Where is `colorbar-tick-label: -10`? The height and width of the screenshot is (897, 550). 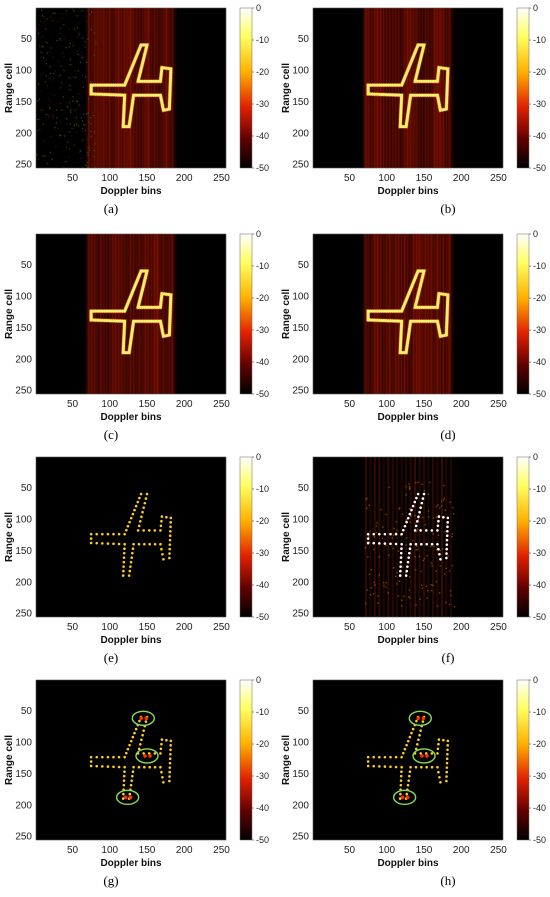 colorbar-tick-label: -10 is located at coordinates (262, 489).